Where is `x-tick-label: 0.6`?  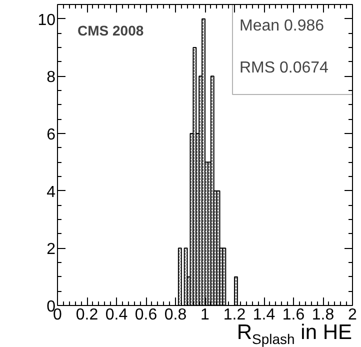
x-tick-label: 0.6 is located at coordinates (146, 315).